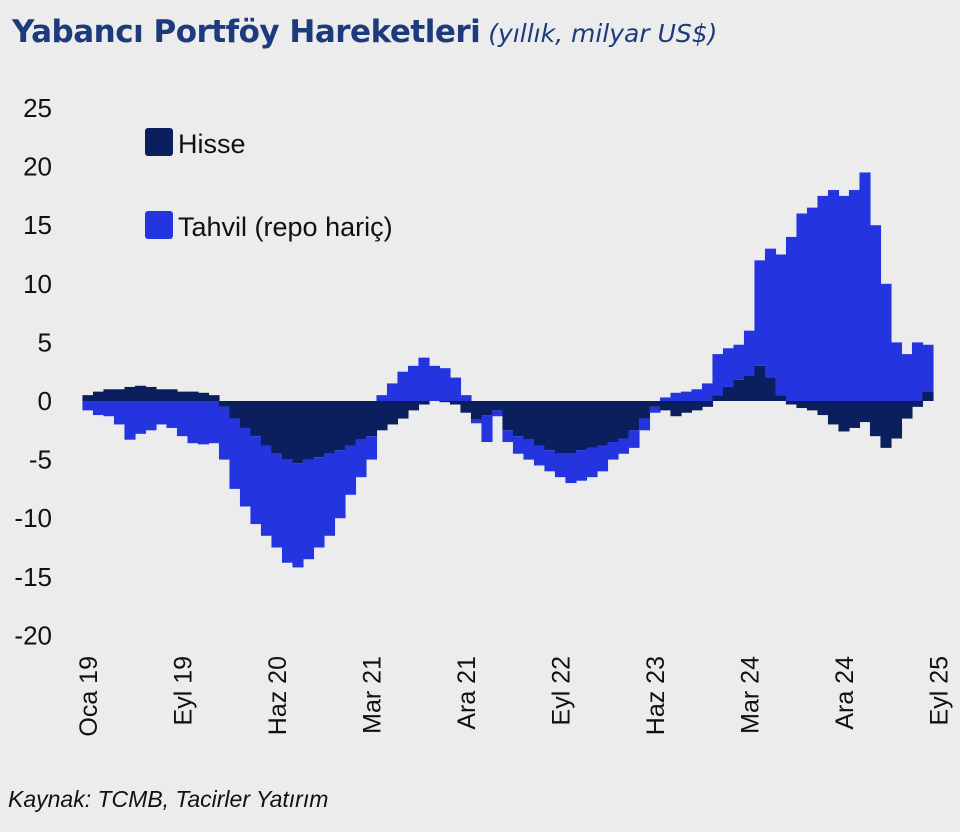  Describe the element at coordinates (285, 227) in the screenshot. I see `legend-label-tahvil: Tahvil (repo hariç)` at that location.